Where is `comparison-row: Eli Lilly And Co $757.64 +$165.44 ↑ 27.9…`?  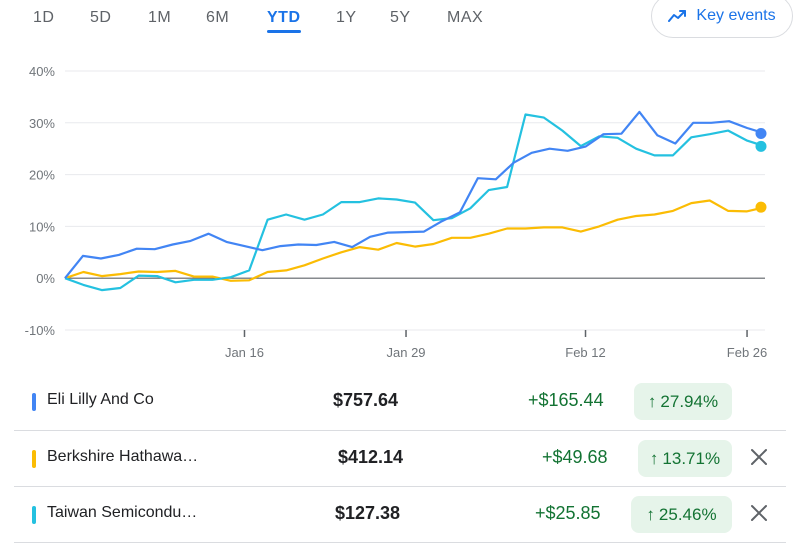
comparison-row: Eli Lilly And Co $757.64 +$165.44 ↑ 27.9… is located at coordinates (400, 402).